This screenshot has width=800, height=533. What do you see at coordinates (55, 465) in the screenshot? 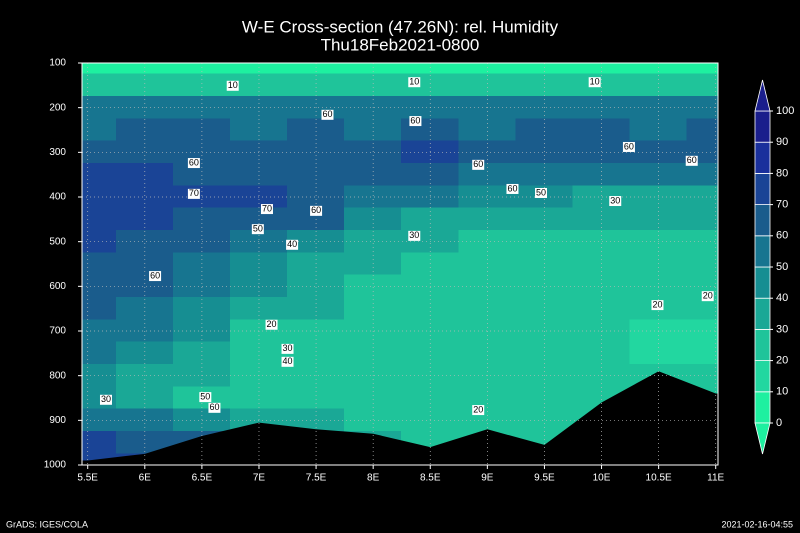
I see `y-tick-label: 1000` at bounding box center [55, 465].